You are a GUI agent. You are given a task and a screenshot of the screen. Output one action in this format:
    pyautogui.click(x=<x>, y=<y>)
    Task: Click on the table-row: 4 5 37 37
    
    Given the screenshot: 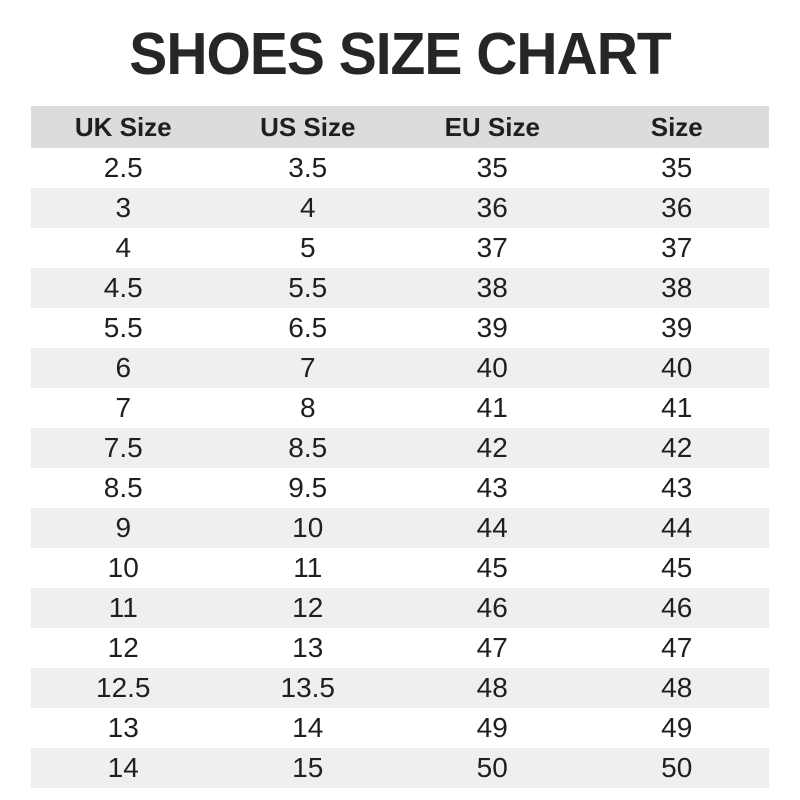 What is the action you would take?
    pyautogui.click(x=400, y=248)
    